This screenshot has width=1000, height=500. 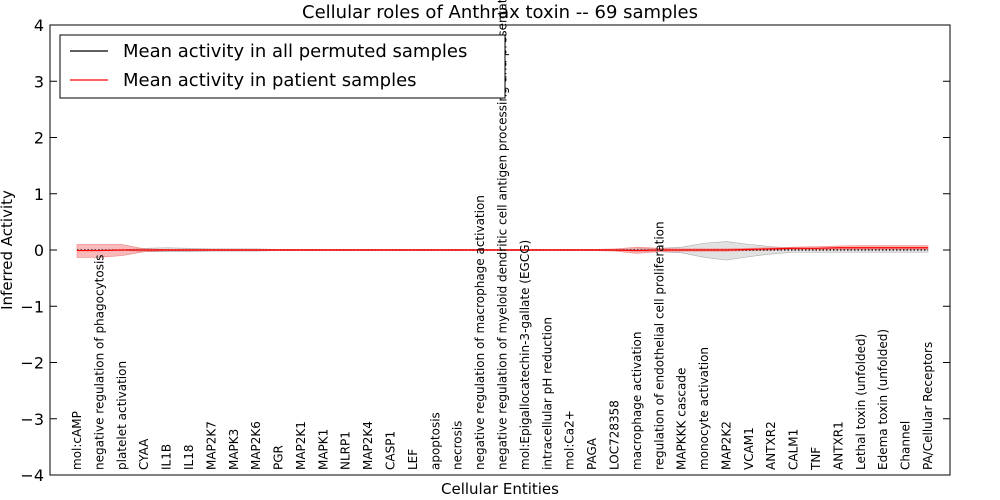 I want to click on category-label: mol:cAMP, so click(x=77, y=440).